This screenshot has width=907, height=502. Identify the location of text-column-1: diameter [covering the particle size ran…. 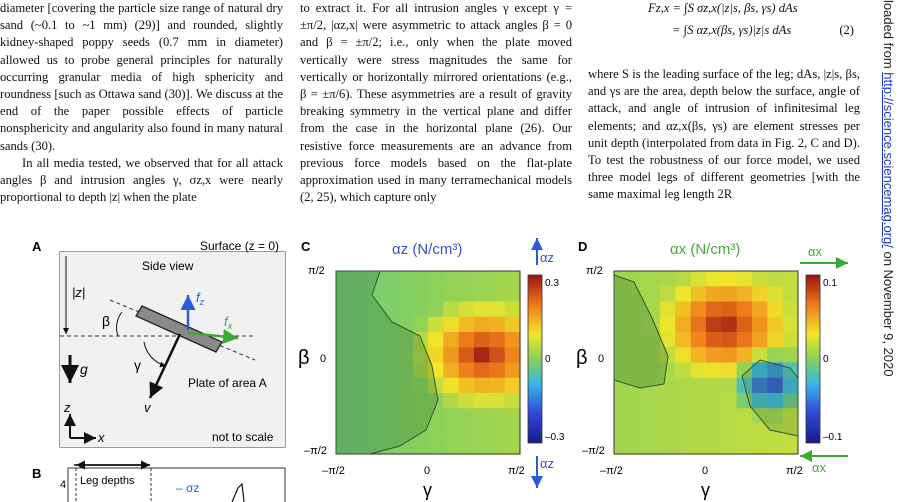
(141, 103).